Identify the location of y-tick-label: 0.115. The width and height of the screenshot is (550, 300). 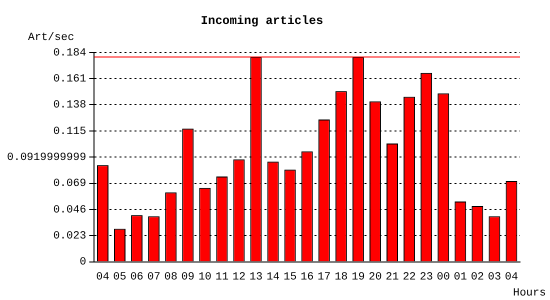
(69, 132).